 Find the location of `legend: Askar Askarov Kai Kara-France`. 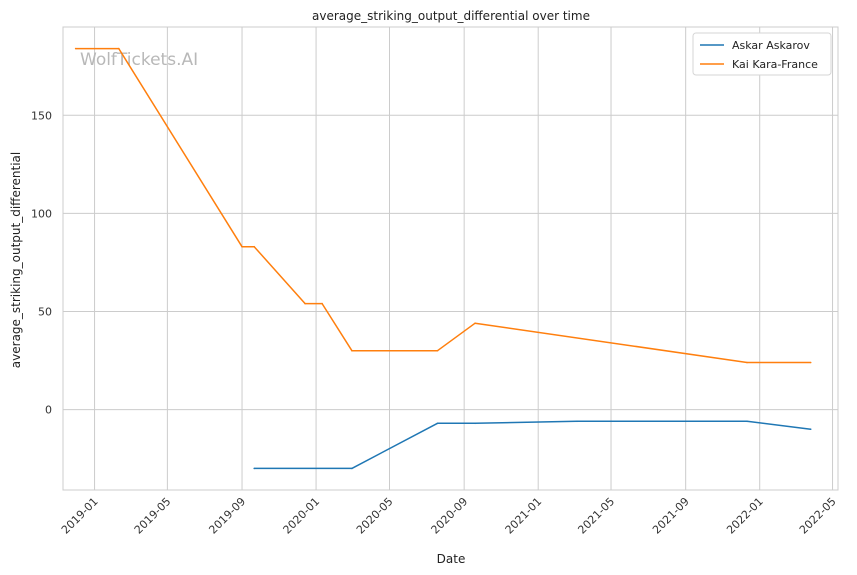

legend: Askar Askarov Kai Kara-France is located at coordinates (762, 54).